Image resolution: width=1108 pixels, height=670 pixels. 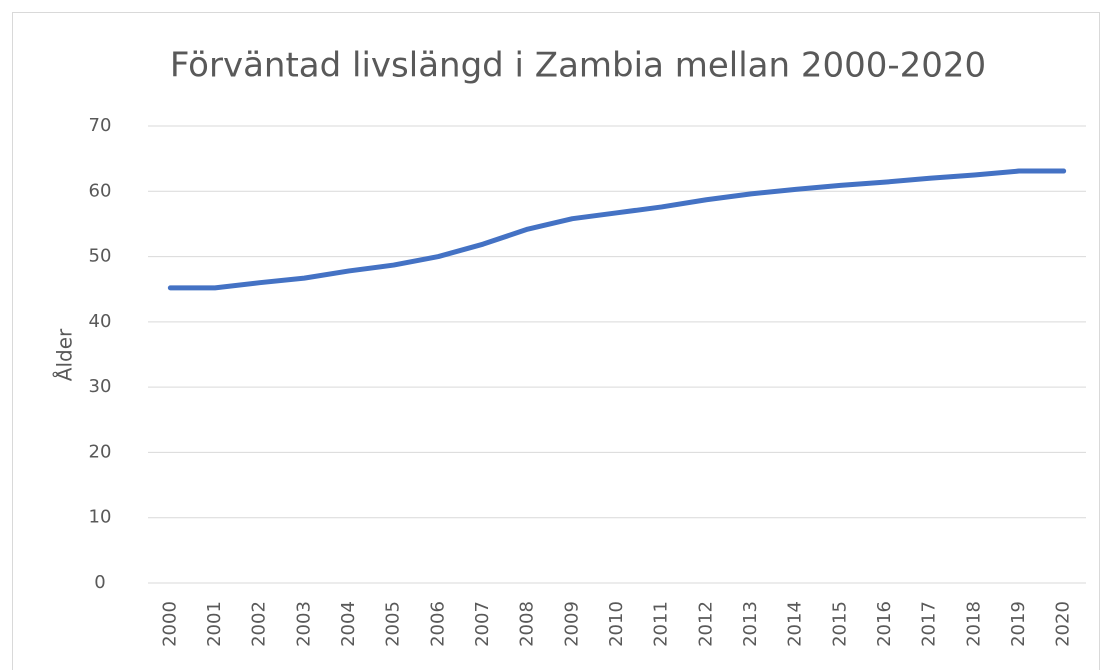 What do you see at coordinates (100, 451) in the screenshot?
I see `y-tick-label: 20` at bounding box center [100, 451].